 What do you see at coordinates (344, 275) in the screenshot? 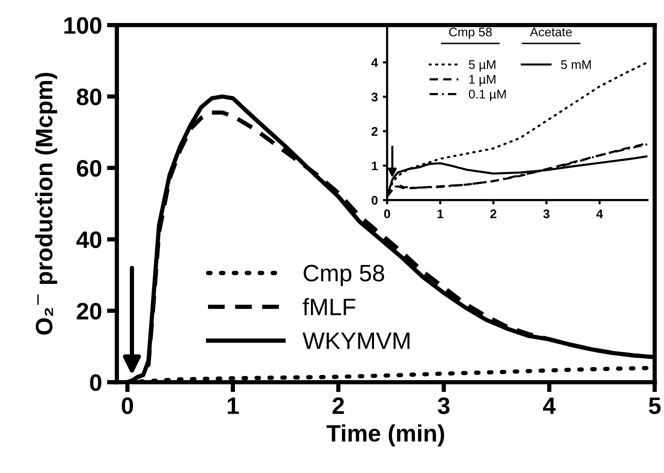
I see `legend-label: Cmp 58` at bounding box center [344, 275].